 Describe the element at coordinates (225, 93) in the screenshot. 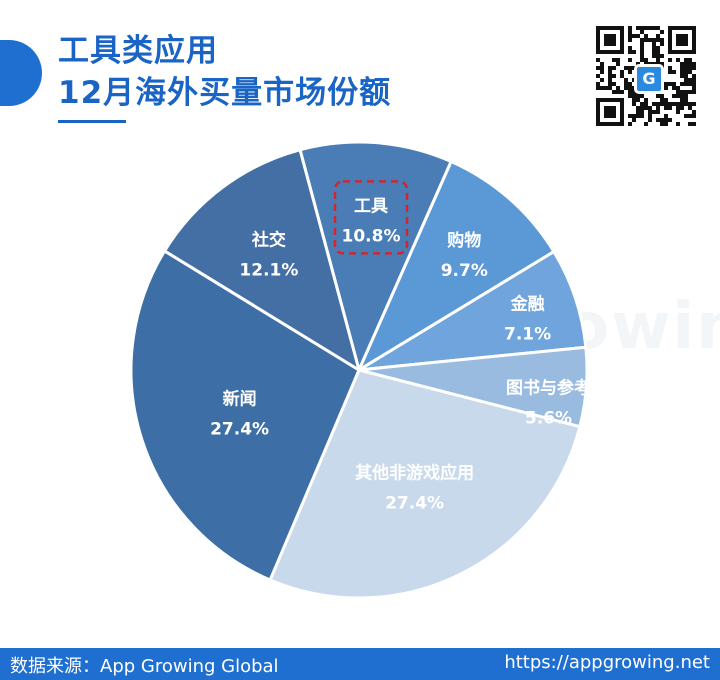

I see `chart-title-line2: 12月海外买量市场份额` at that location.